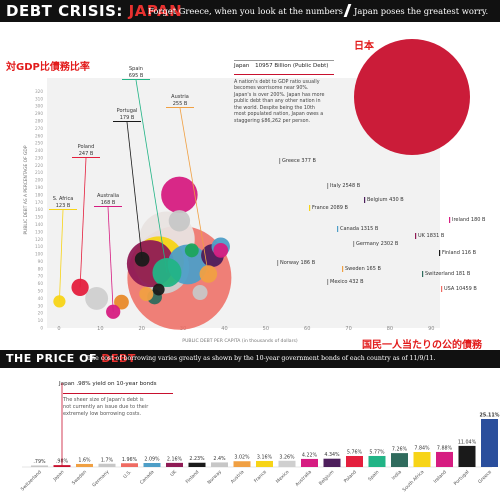 This screenshot has width=500, height=500. What do you see at coordinates (39, 202) in the screenshot?
I see `y-tick-label: 170` at bounding box center [39, 202].